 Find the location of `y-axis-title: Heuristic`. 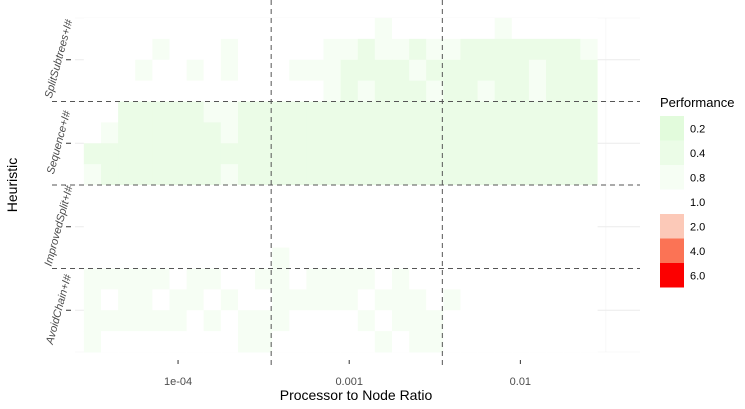

y-axis-title: Heuristic is located at coordinates (12, 185).